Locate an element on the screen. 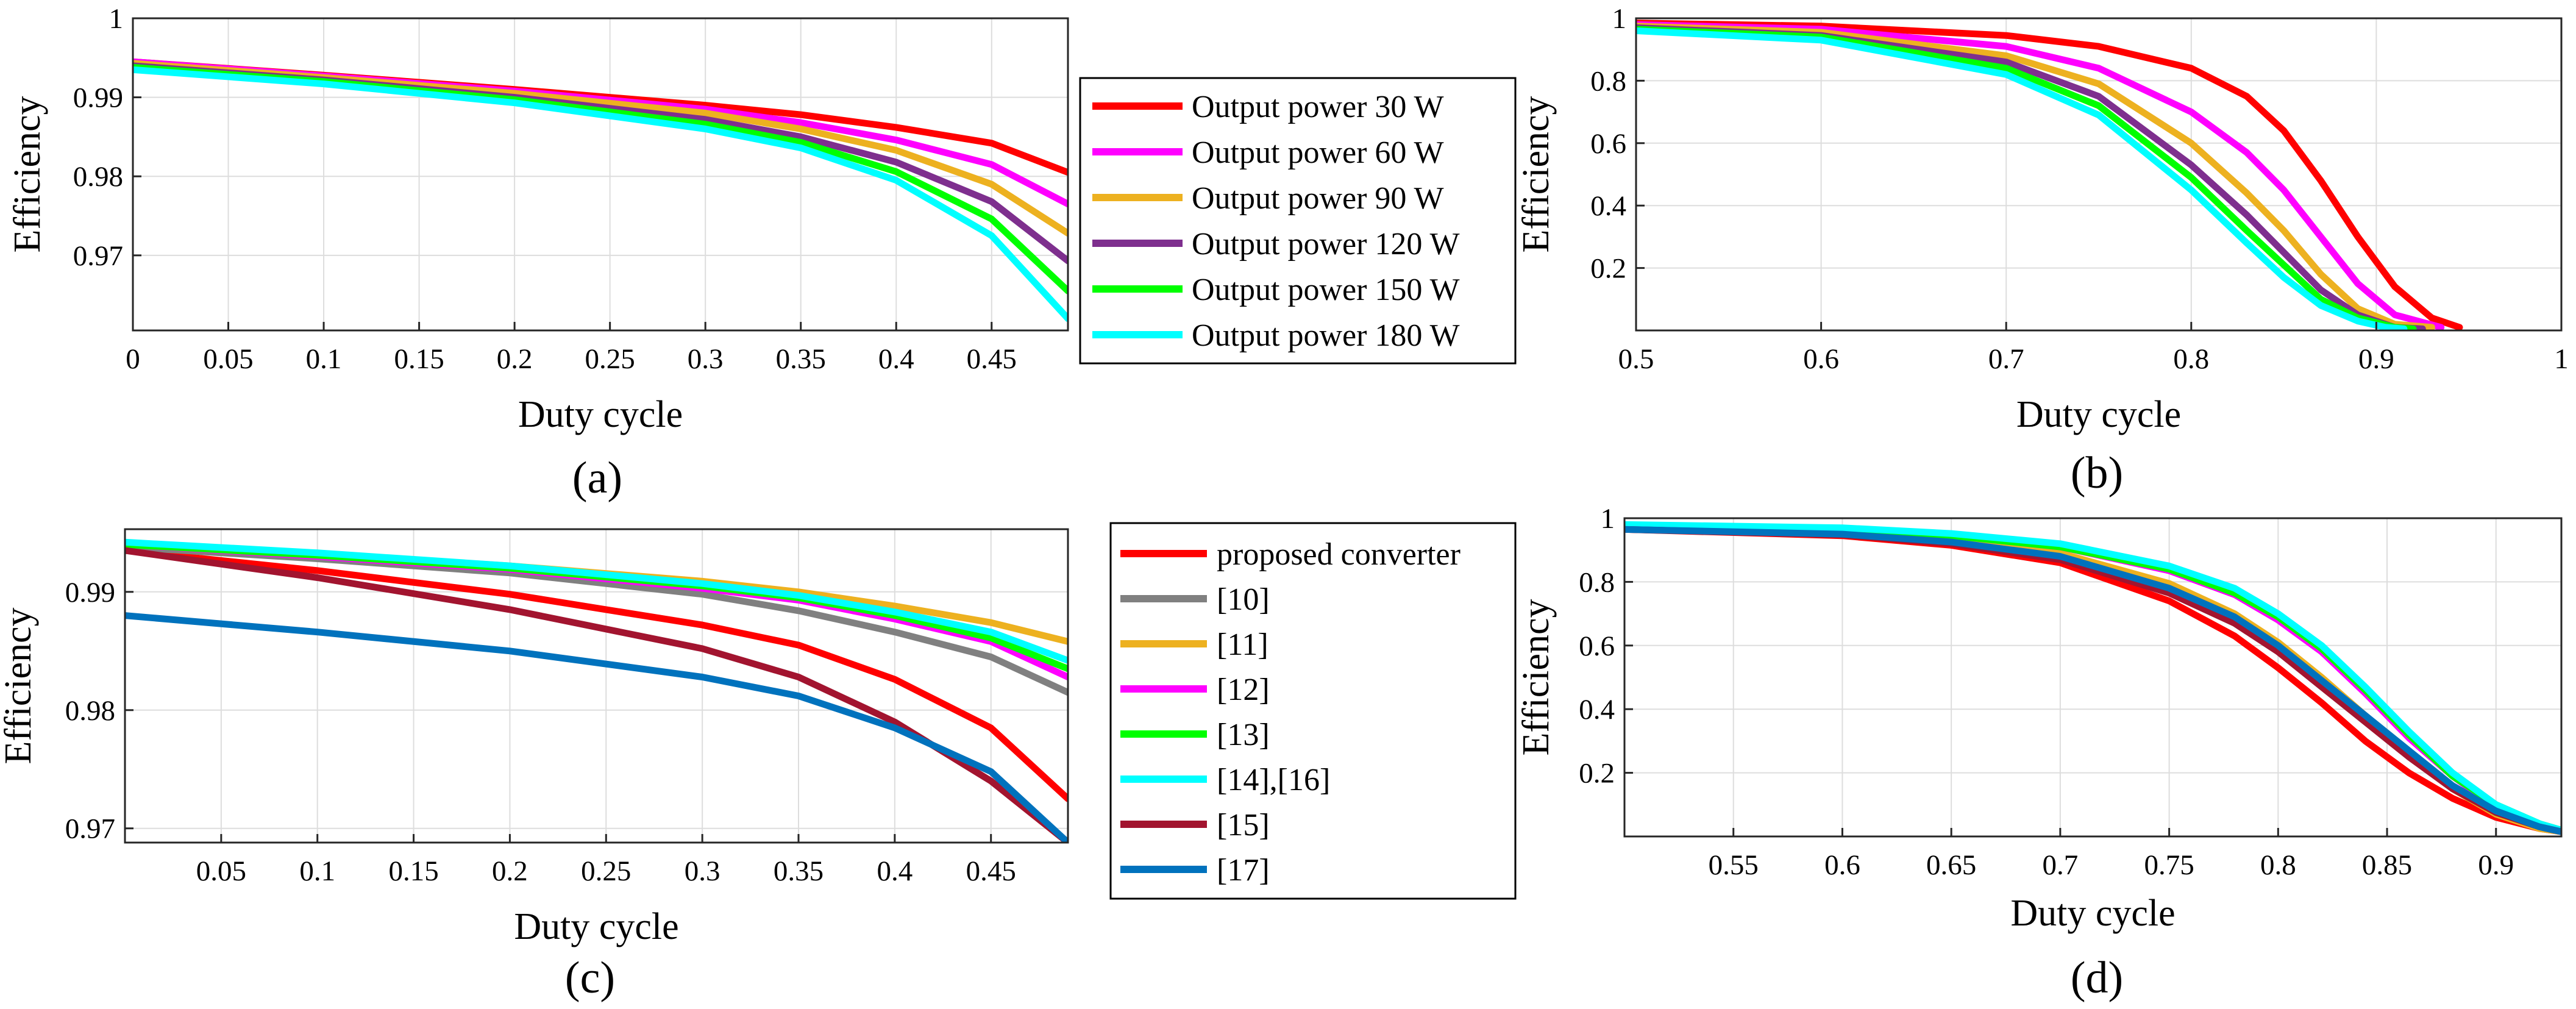 The height and width of the screenshot is (1009, 2576). panel-b-label: (b) is located at coordinates (2097, 473).